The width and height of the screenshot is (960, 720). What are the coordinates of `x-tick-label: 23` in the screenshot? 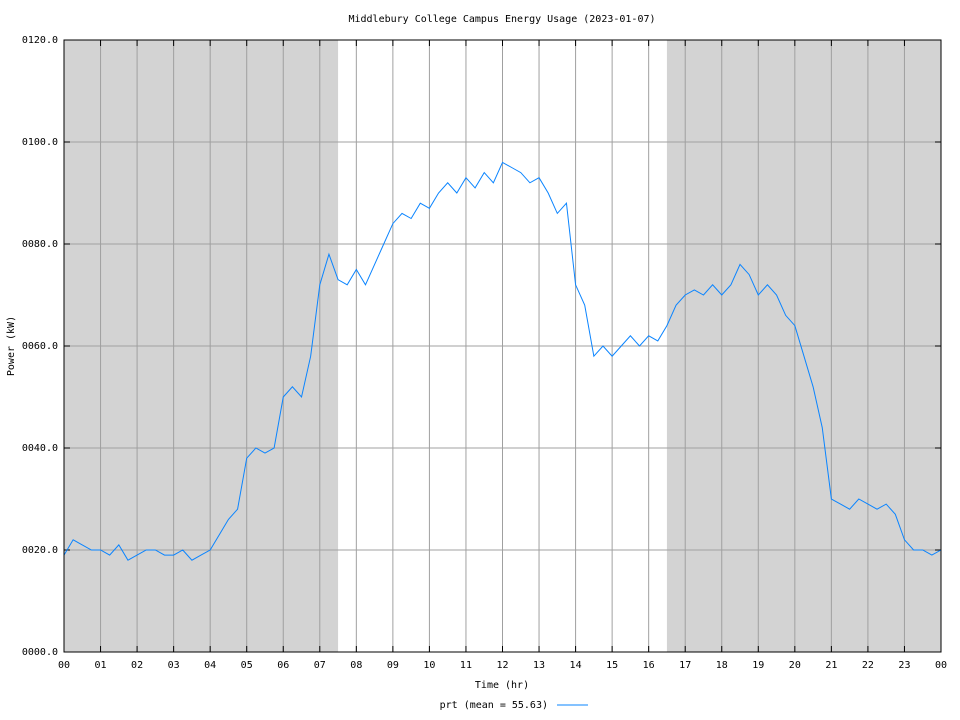 It's located at (904, 665).